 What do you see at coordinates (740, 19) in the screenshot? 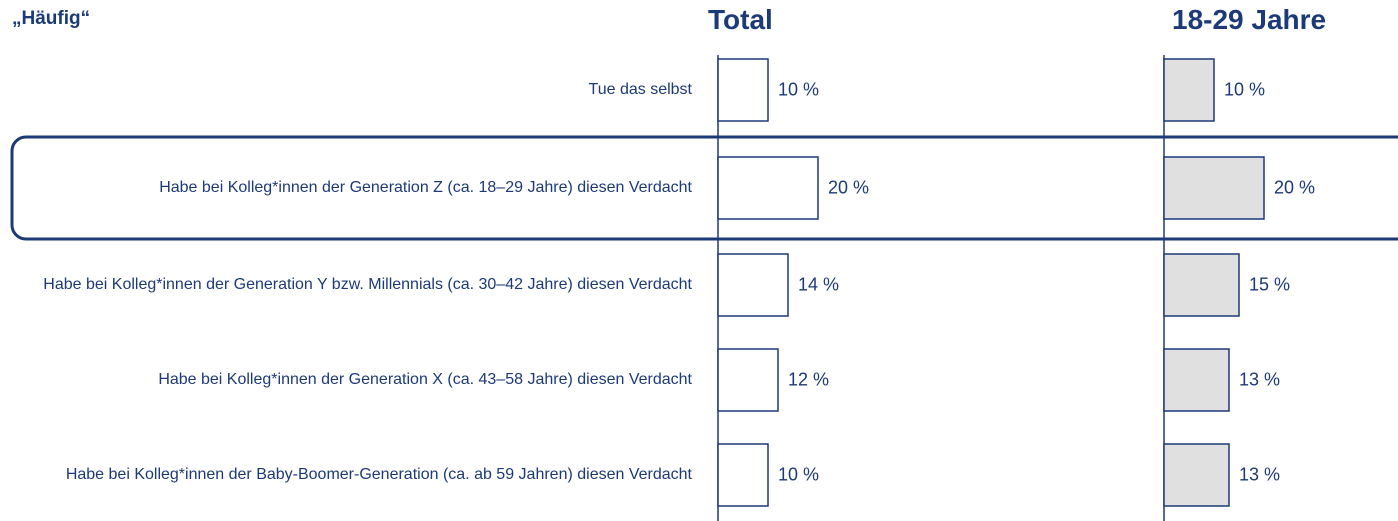
I see `series-header: Total` at bounding box center [740, 19].